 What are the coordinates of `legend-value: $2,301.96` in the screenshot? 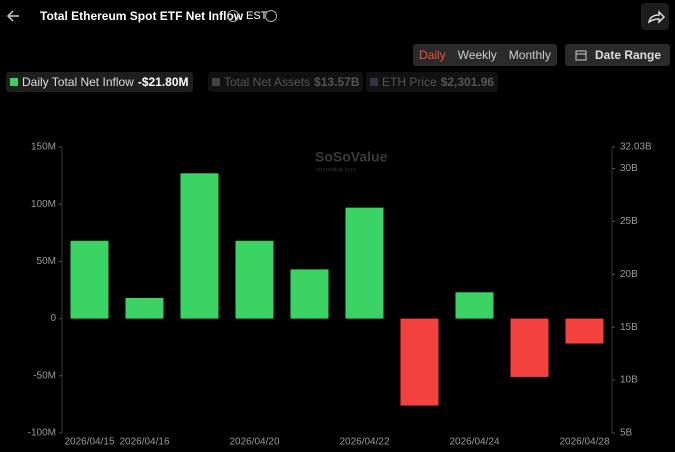 It's located at (467, 82).